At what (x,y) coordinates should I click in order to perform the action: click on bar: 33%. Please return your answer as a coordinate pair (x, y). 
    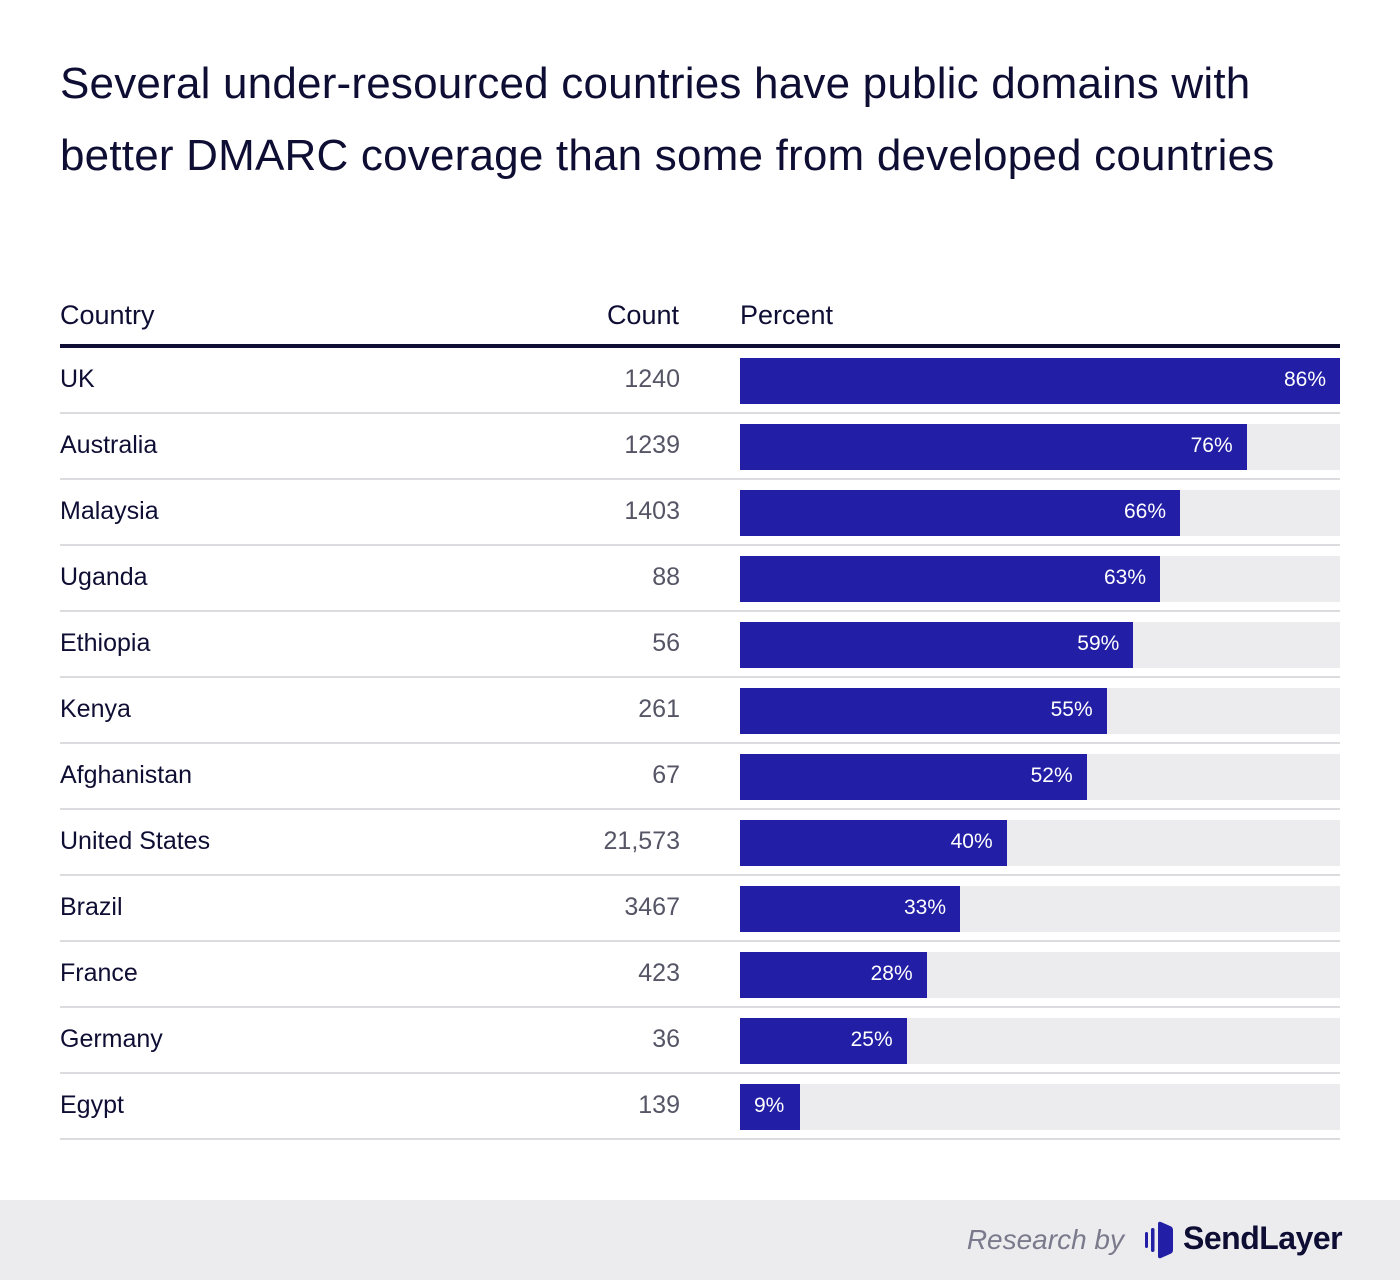
    Looking at the image, I should click on (850, 909).